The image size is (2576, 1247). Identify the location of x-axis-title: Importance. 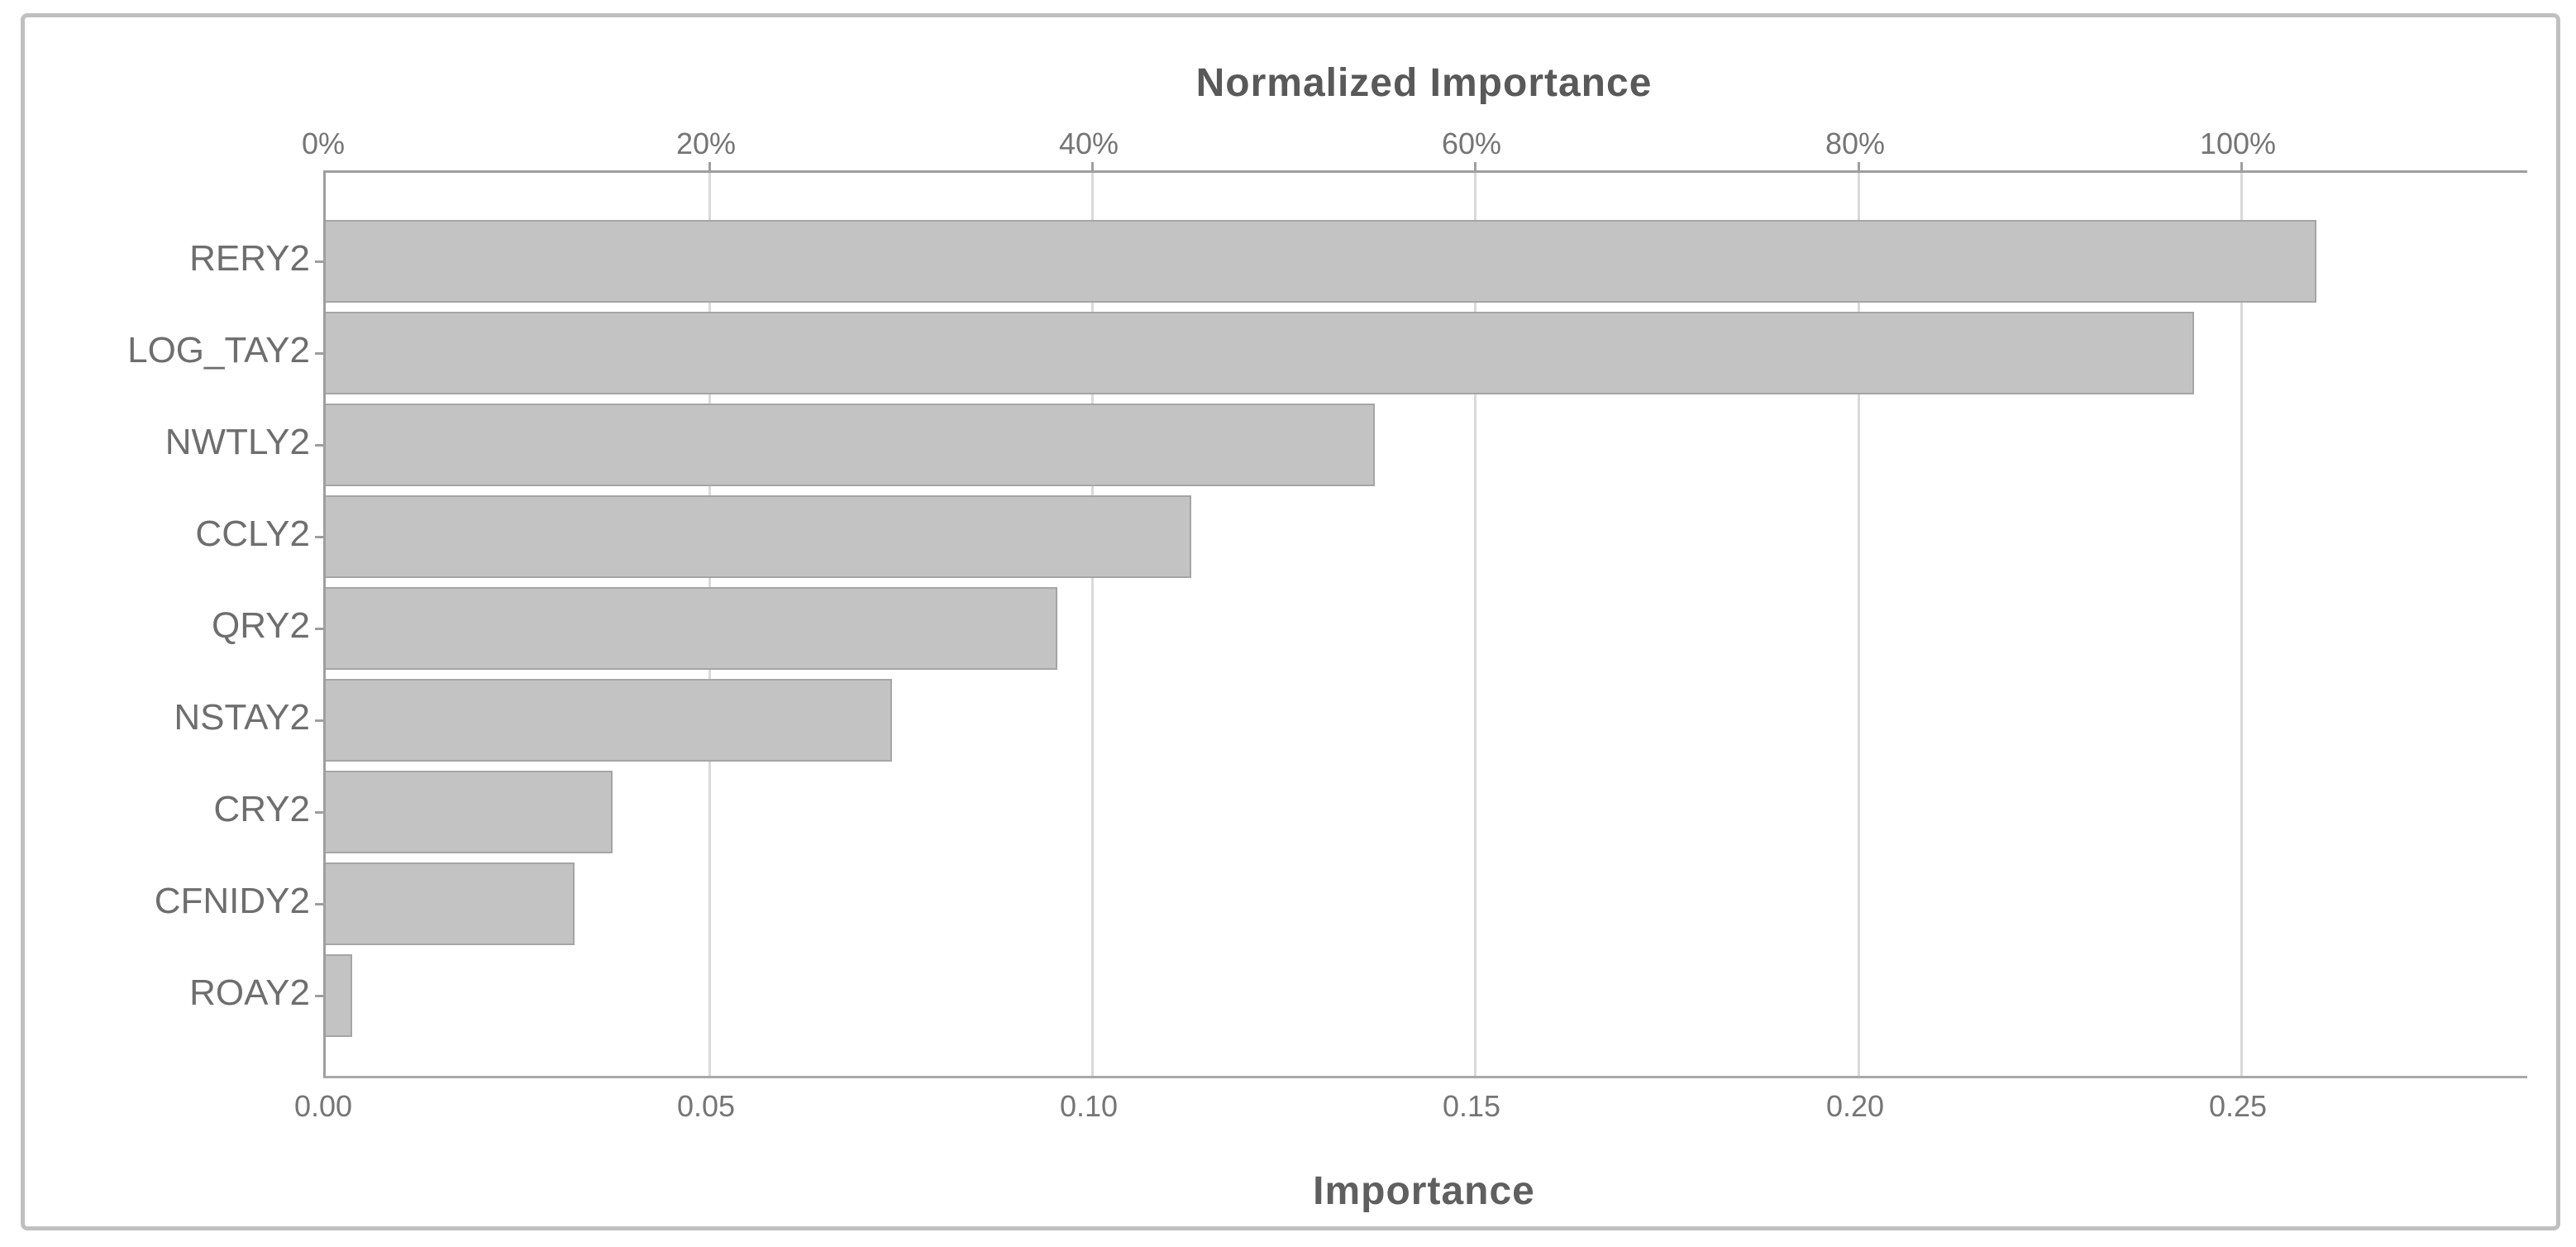
(1424, 1191).